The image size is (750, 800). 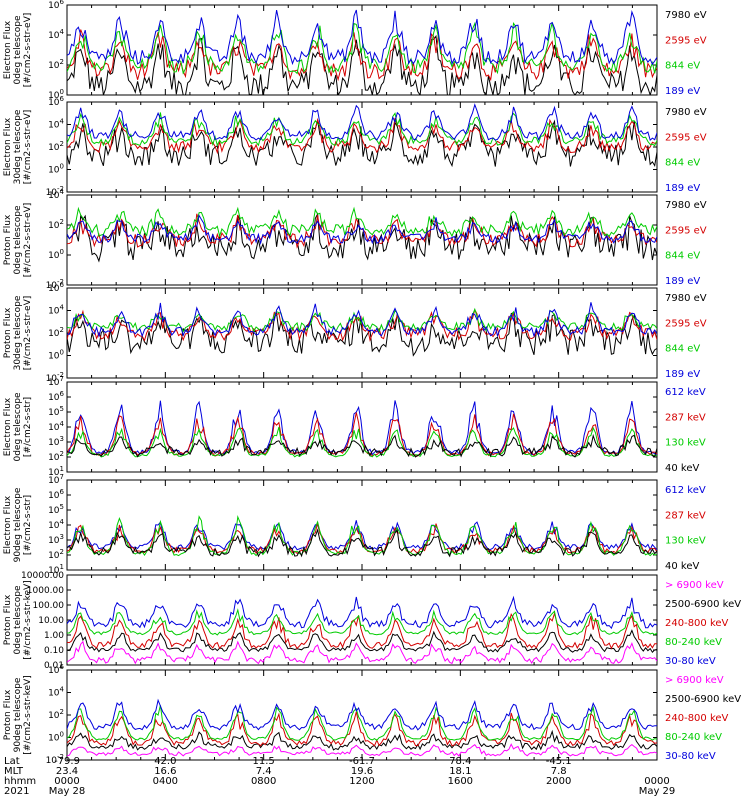 I want to click on legend-entry: 40 keV, so click(x=682, y=468).